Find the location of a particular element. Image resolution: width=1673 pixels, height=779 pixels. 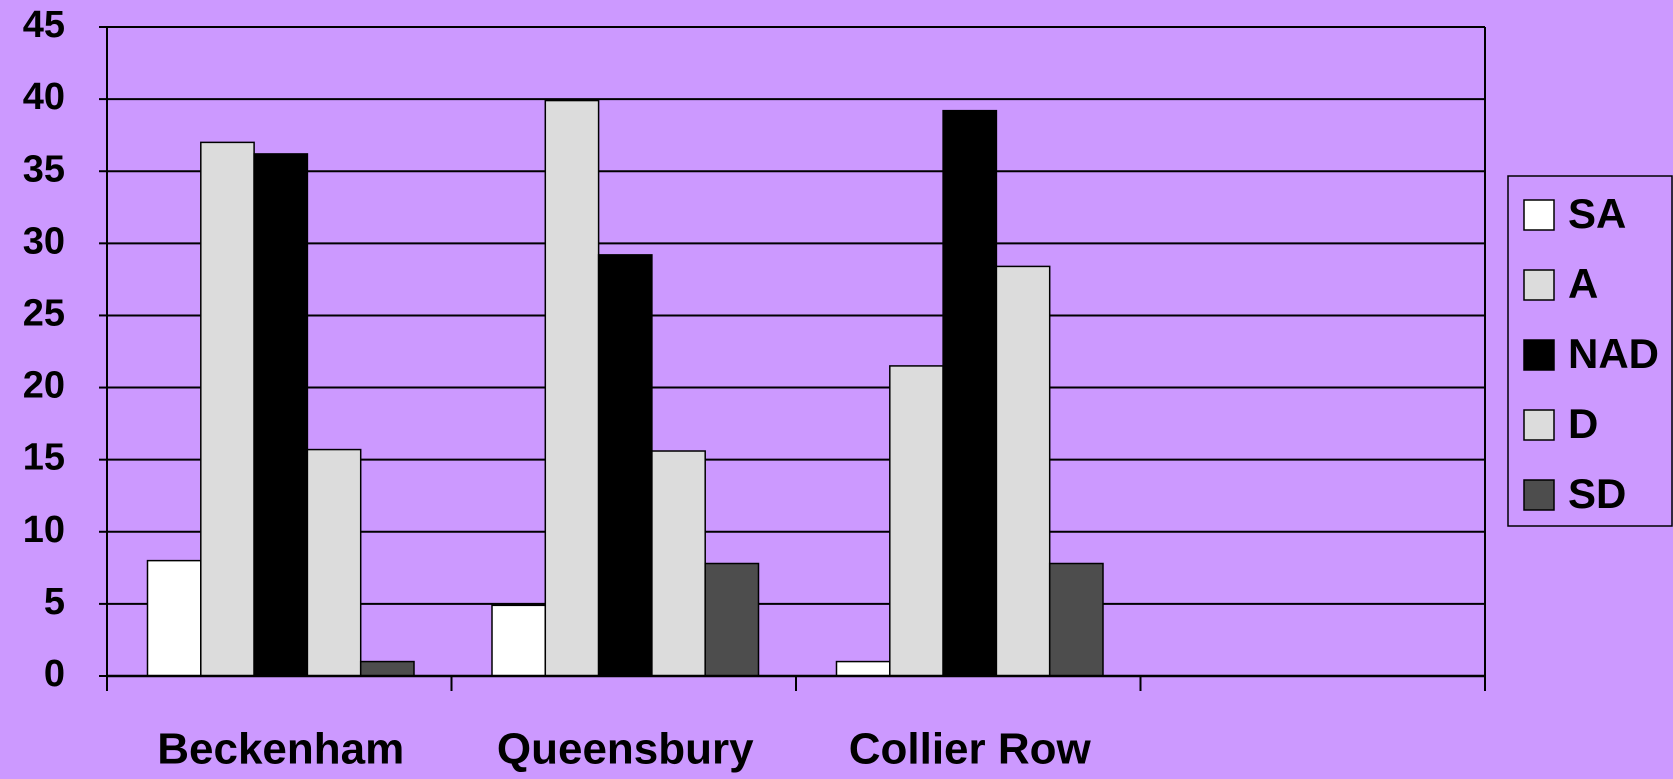

legend-label: SA is located at coordinates (1597, 213).